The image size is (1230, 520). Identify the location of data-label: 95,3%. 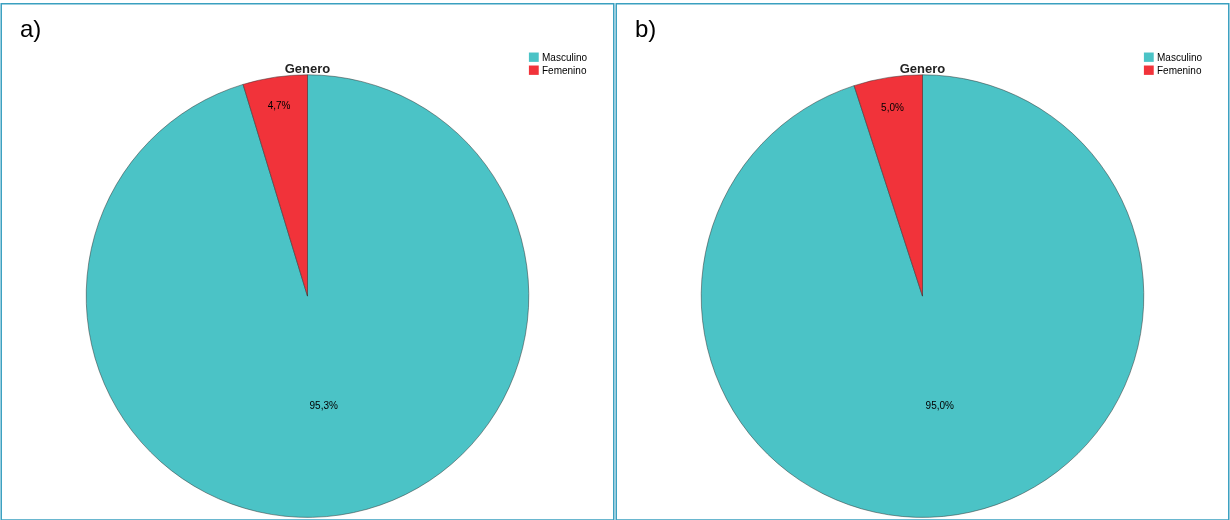
(324, 406).